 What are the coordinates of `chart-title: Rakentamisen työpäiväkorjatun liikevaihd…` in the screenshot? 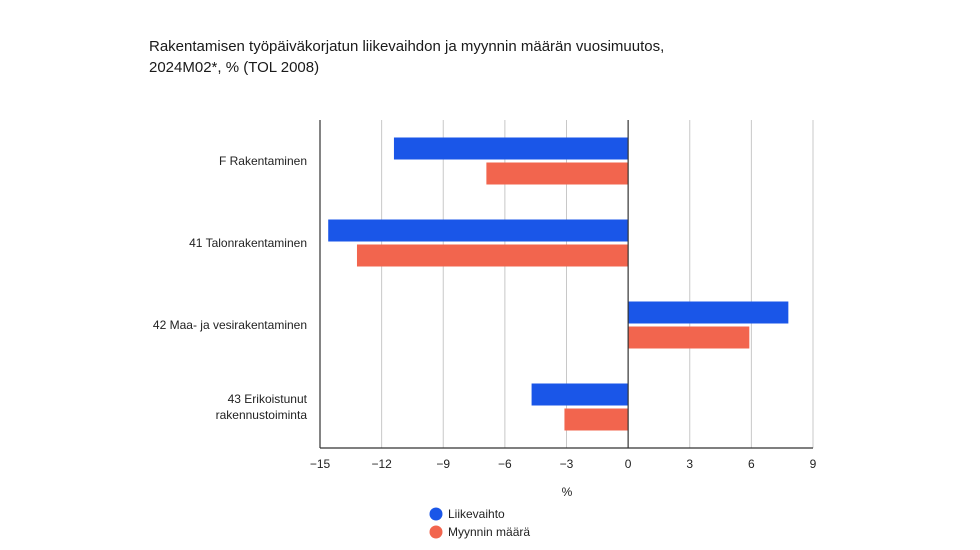 It's located at (499, 57).